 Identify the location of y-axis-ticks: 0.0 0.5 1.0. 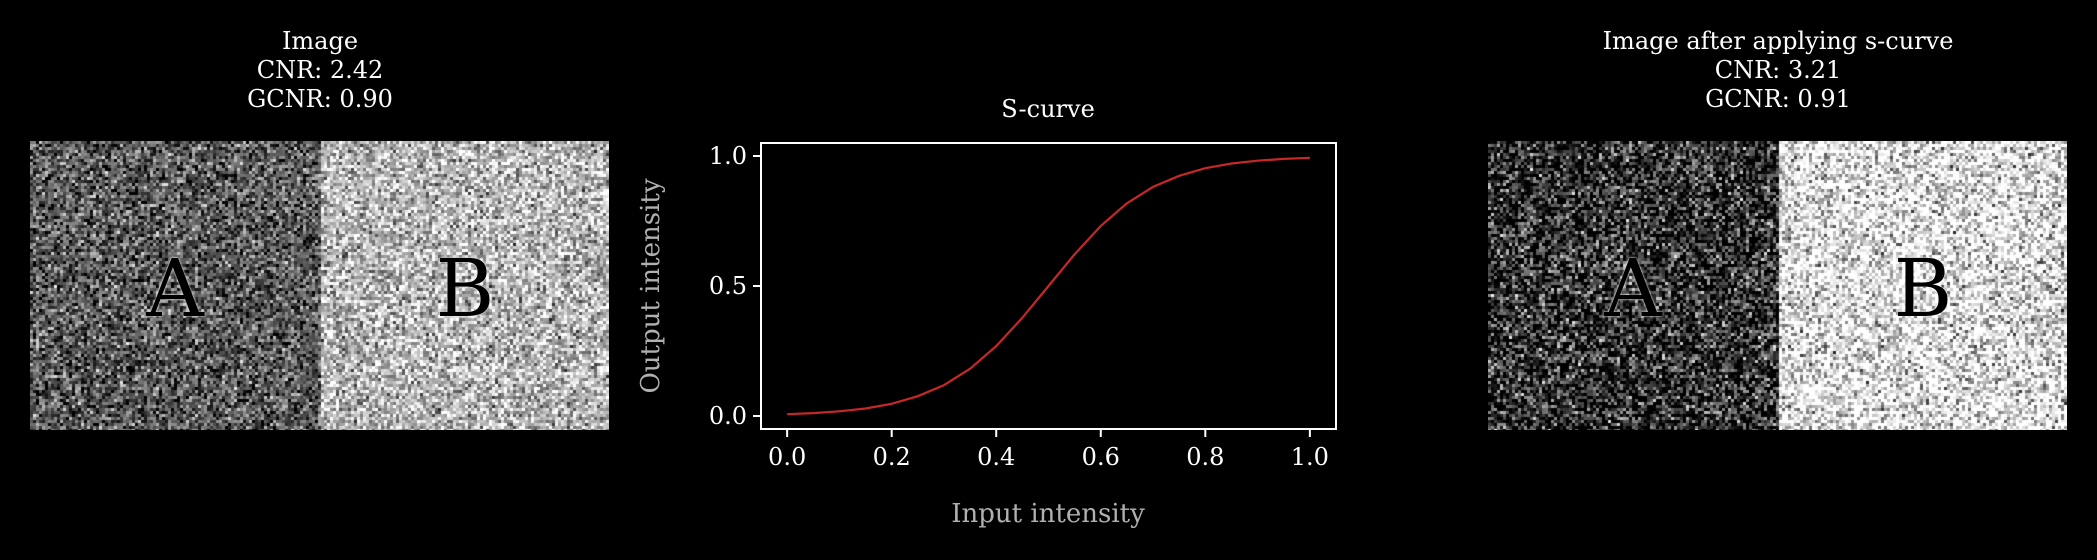
(735, 286).